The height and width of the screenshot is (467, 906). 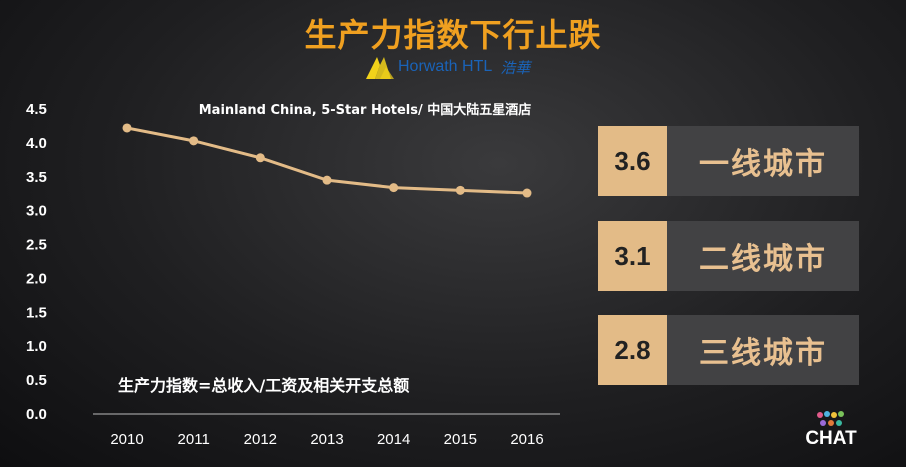 What do you see at coordinates (36, 278) in the screenshot?
I see `y-tick-label: 2.0` at bounding box center [36, 278].